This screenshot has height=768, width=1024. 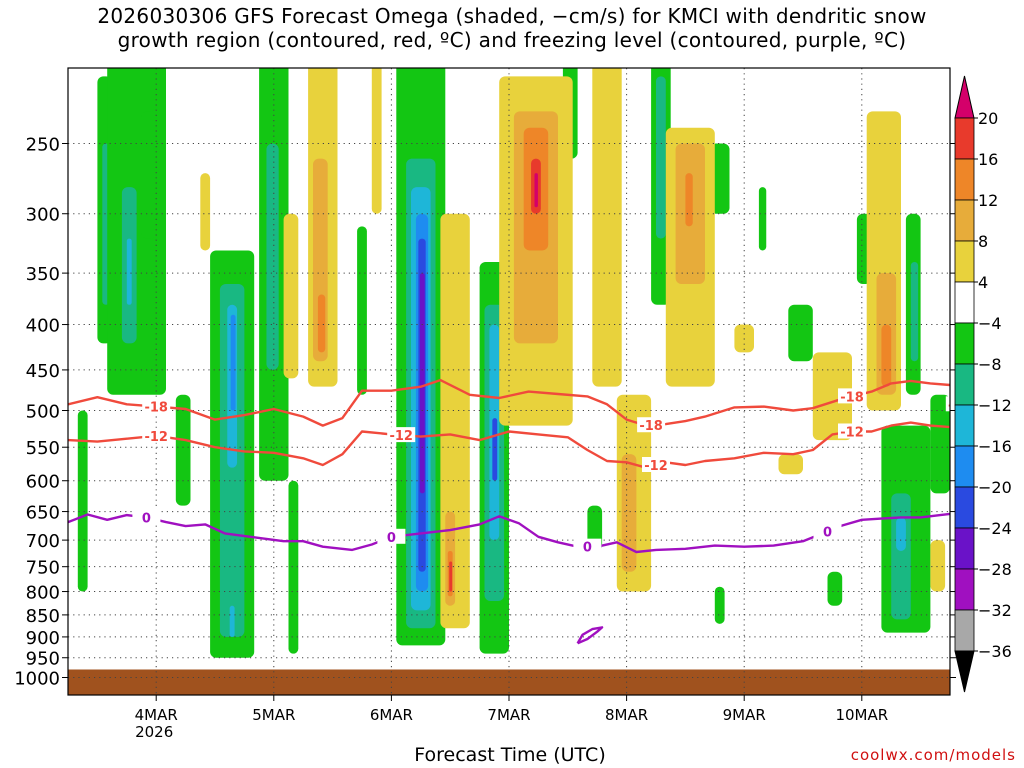 What do you see at coordinates (510, 755) in the screenshot?
I see `x-axis-label: Forecast Time (UTC)` at bounding box center [510, 755].